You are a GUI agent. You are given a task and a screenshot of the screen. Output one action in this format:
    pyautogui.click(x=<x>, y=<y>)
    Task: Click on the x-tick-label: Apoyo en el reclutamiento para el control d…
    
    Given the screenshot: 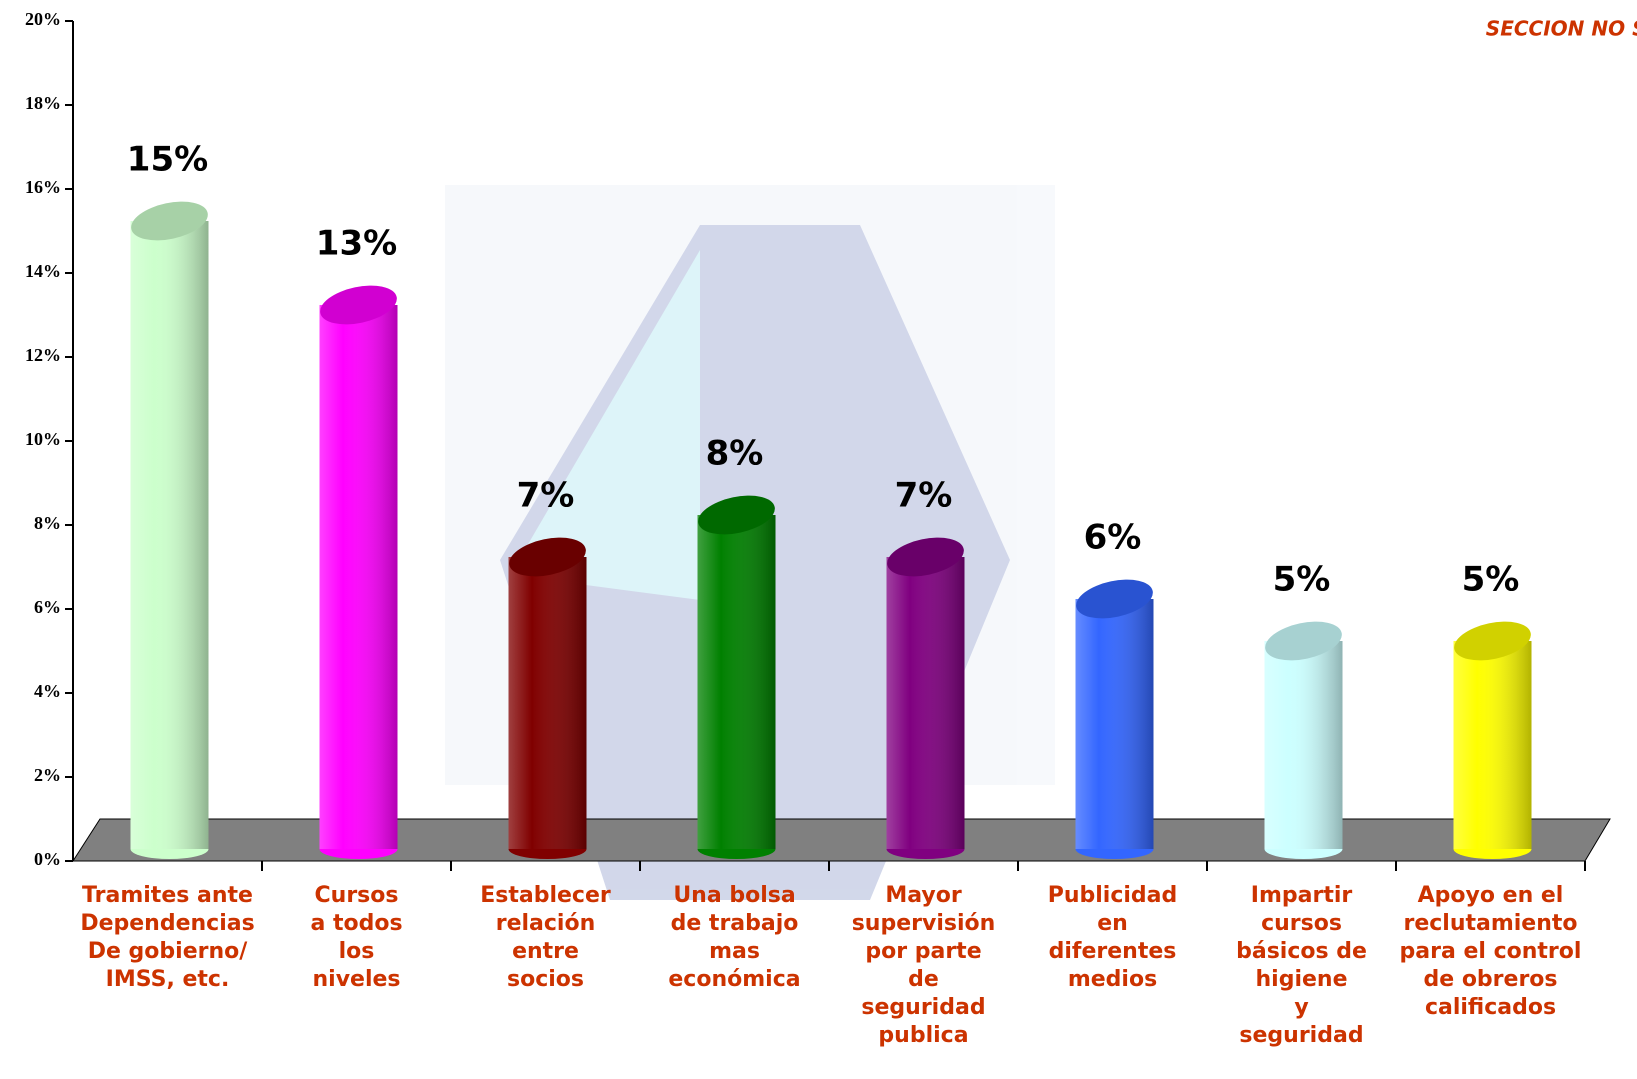 What is the action you would take?
    pyautogui.click(x=1491, y=951)
    